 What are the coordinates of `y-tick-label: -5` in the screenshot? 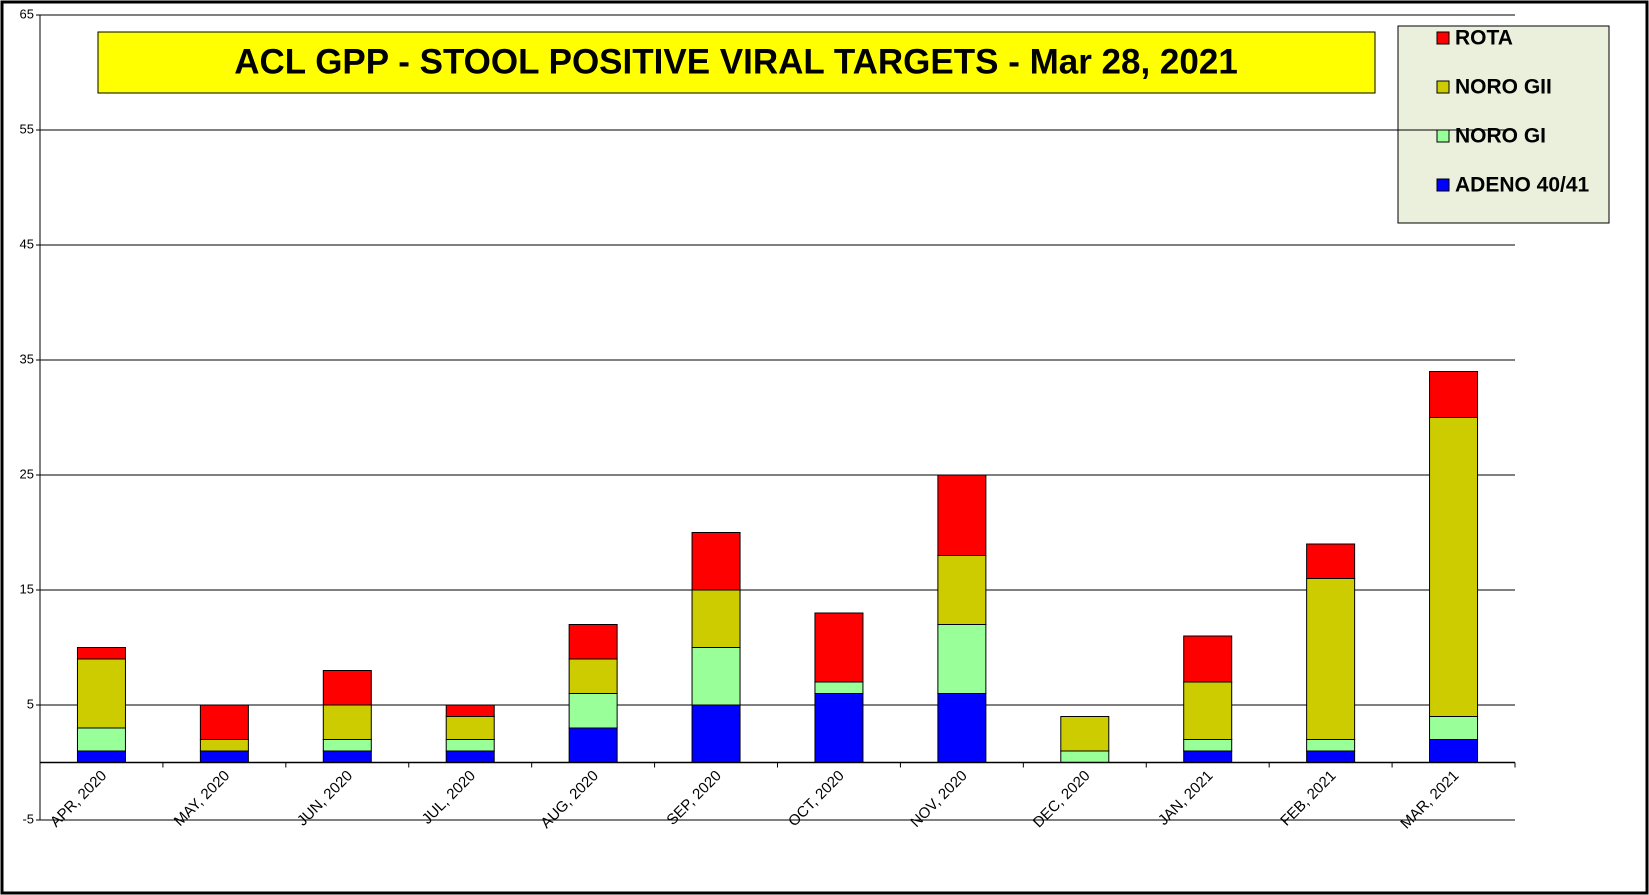 It's located at (28, 818).